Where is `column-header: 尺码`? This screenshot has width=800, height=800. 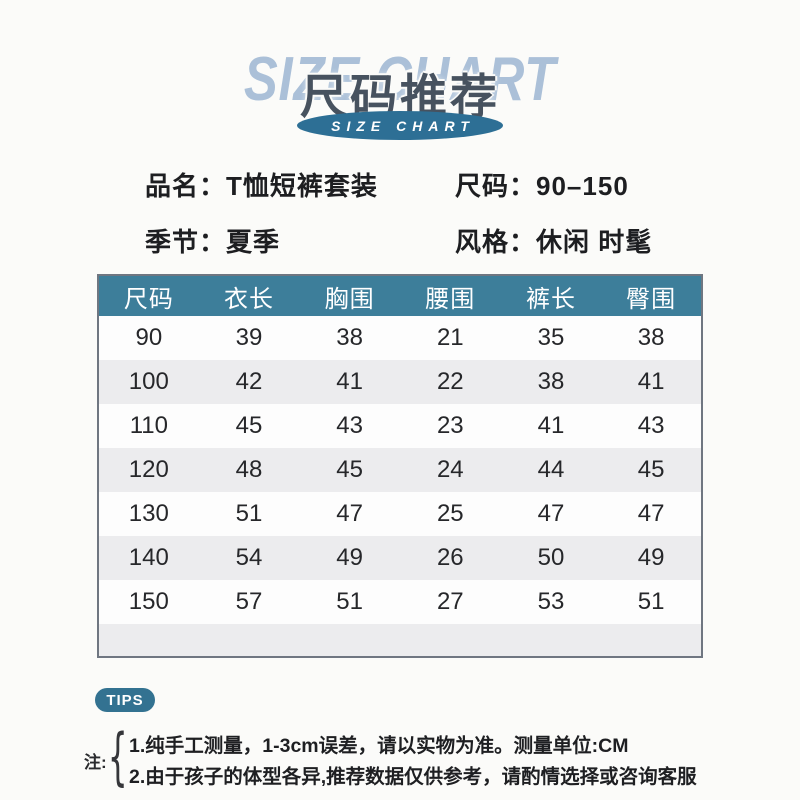
column-header: 尺码 is located at coordinates (148, 295).